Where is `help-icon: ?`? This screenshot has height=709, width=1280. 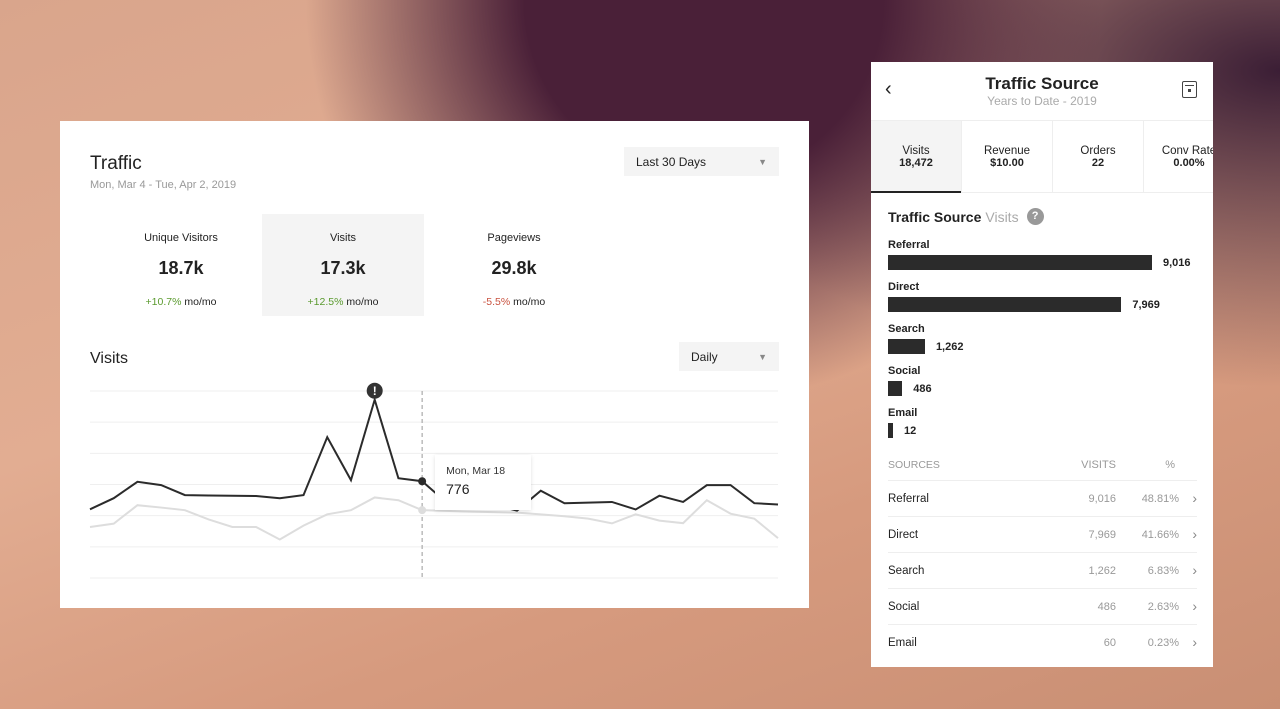
help-icon: ? is located at coordinates (1035, 216).